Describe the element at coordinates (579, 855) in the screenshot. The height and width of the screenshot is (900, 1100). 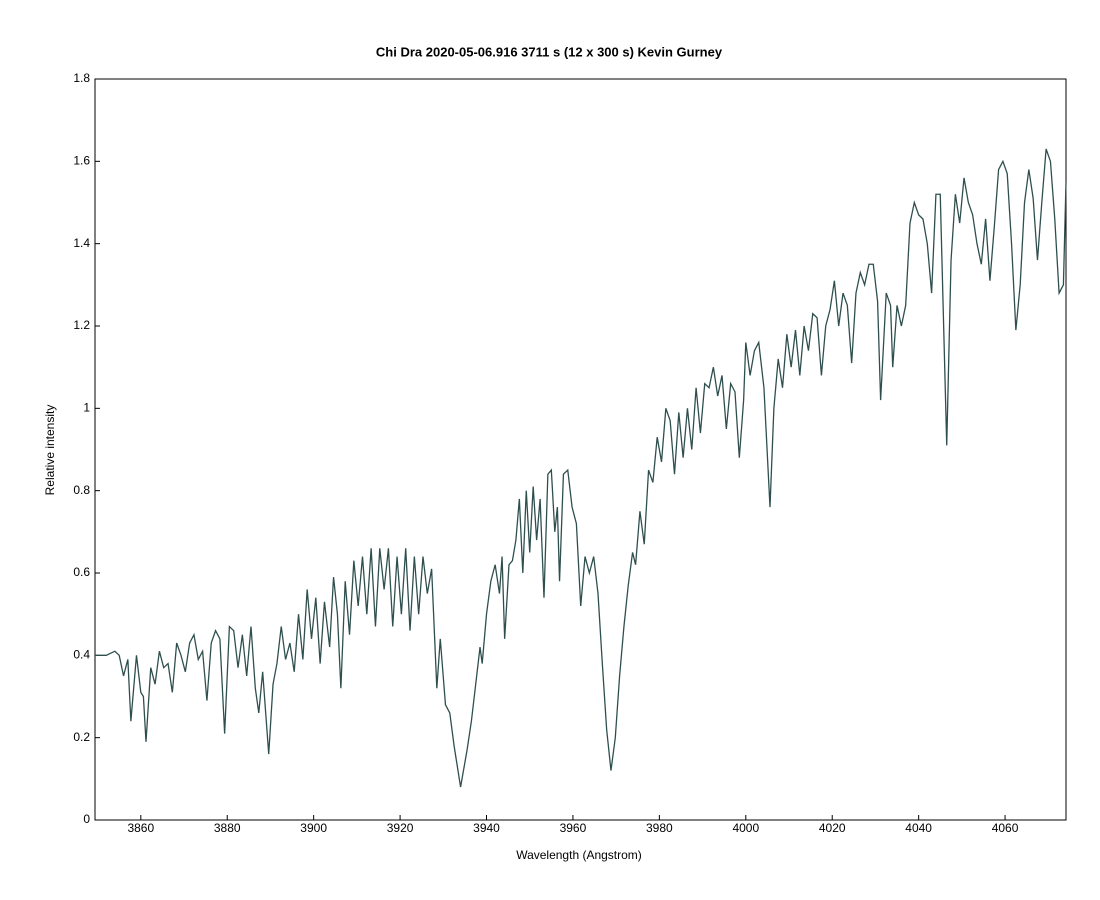
I see `x-axis-label: Wavelength (Angstrom)` at that location.